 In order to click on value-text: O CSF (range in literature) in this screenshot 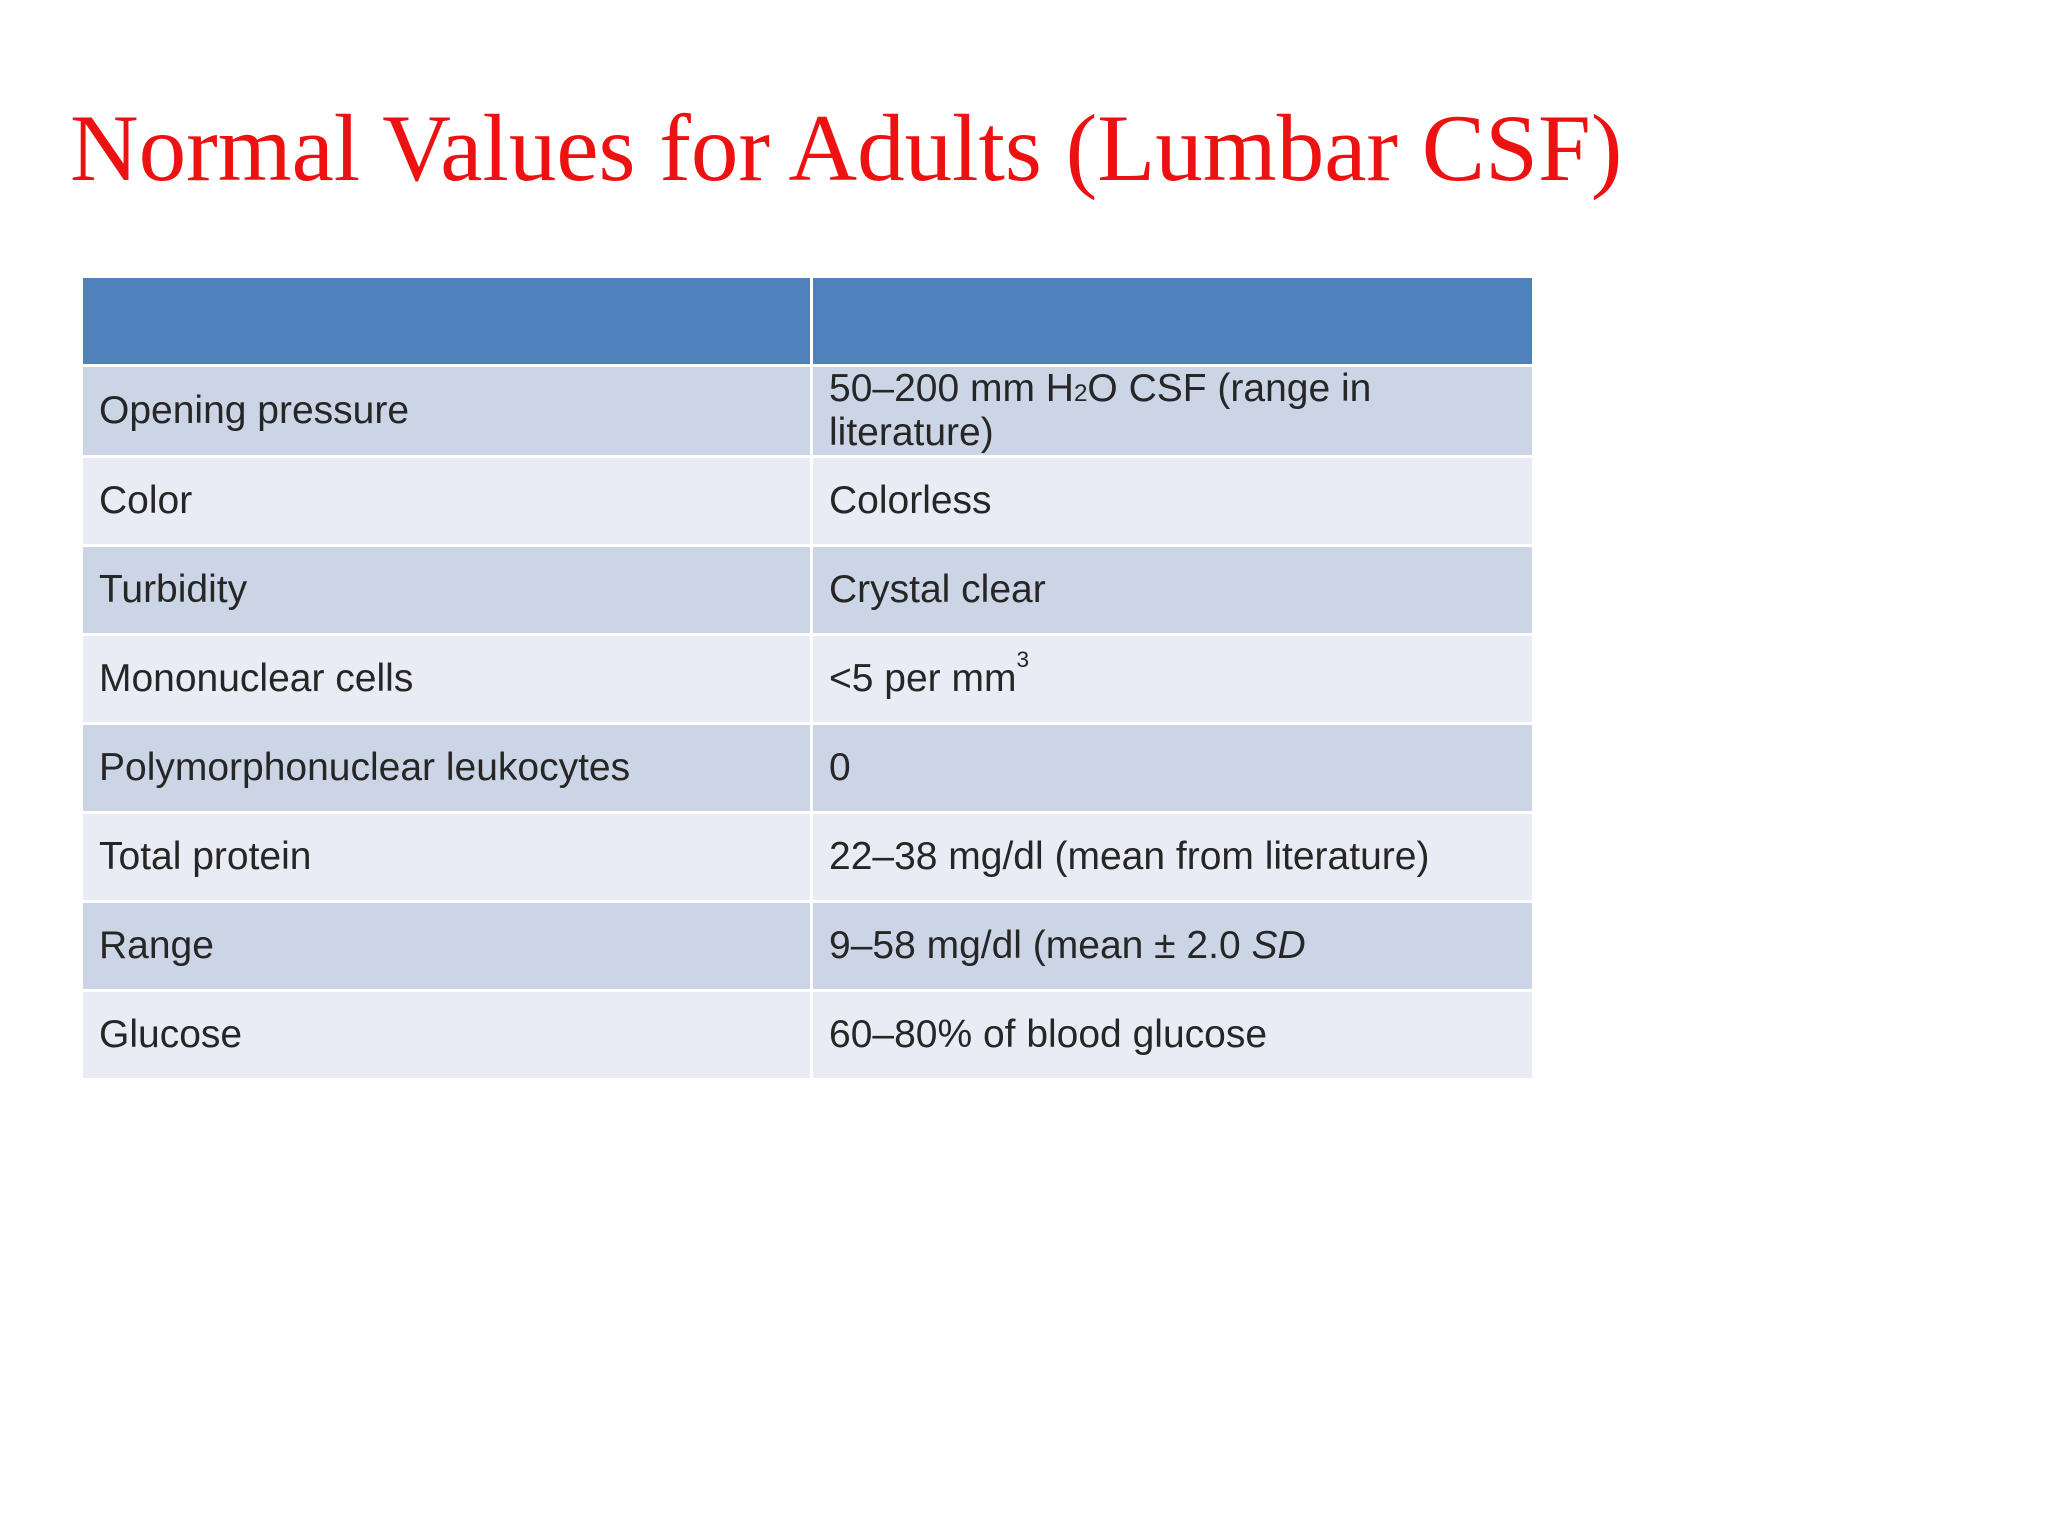, I will do `click(1100, 410)`.